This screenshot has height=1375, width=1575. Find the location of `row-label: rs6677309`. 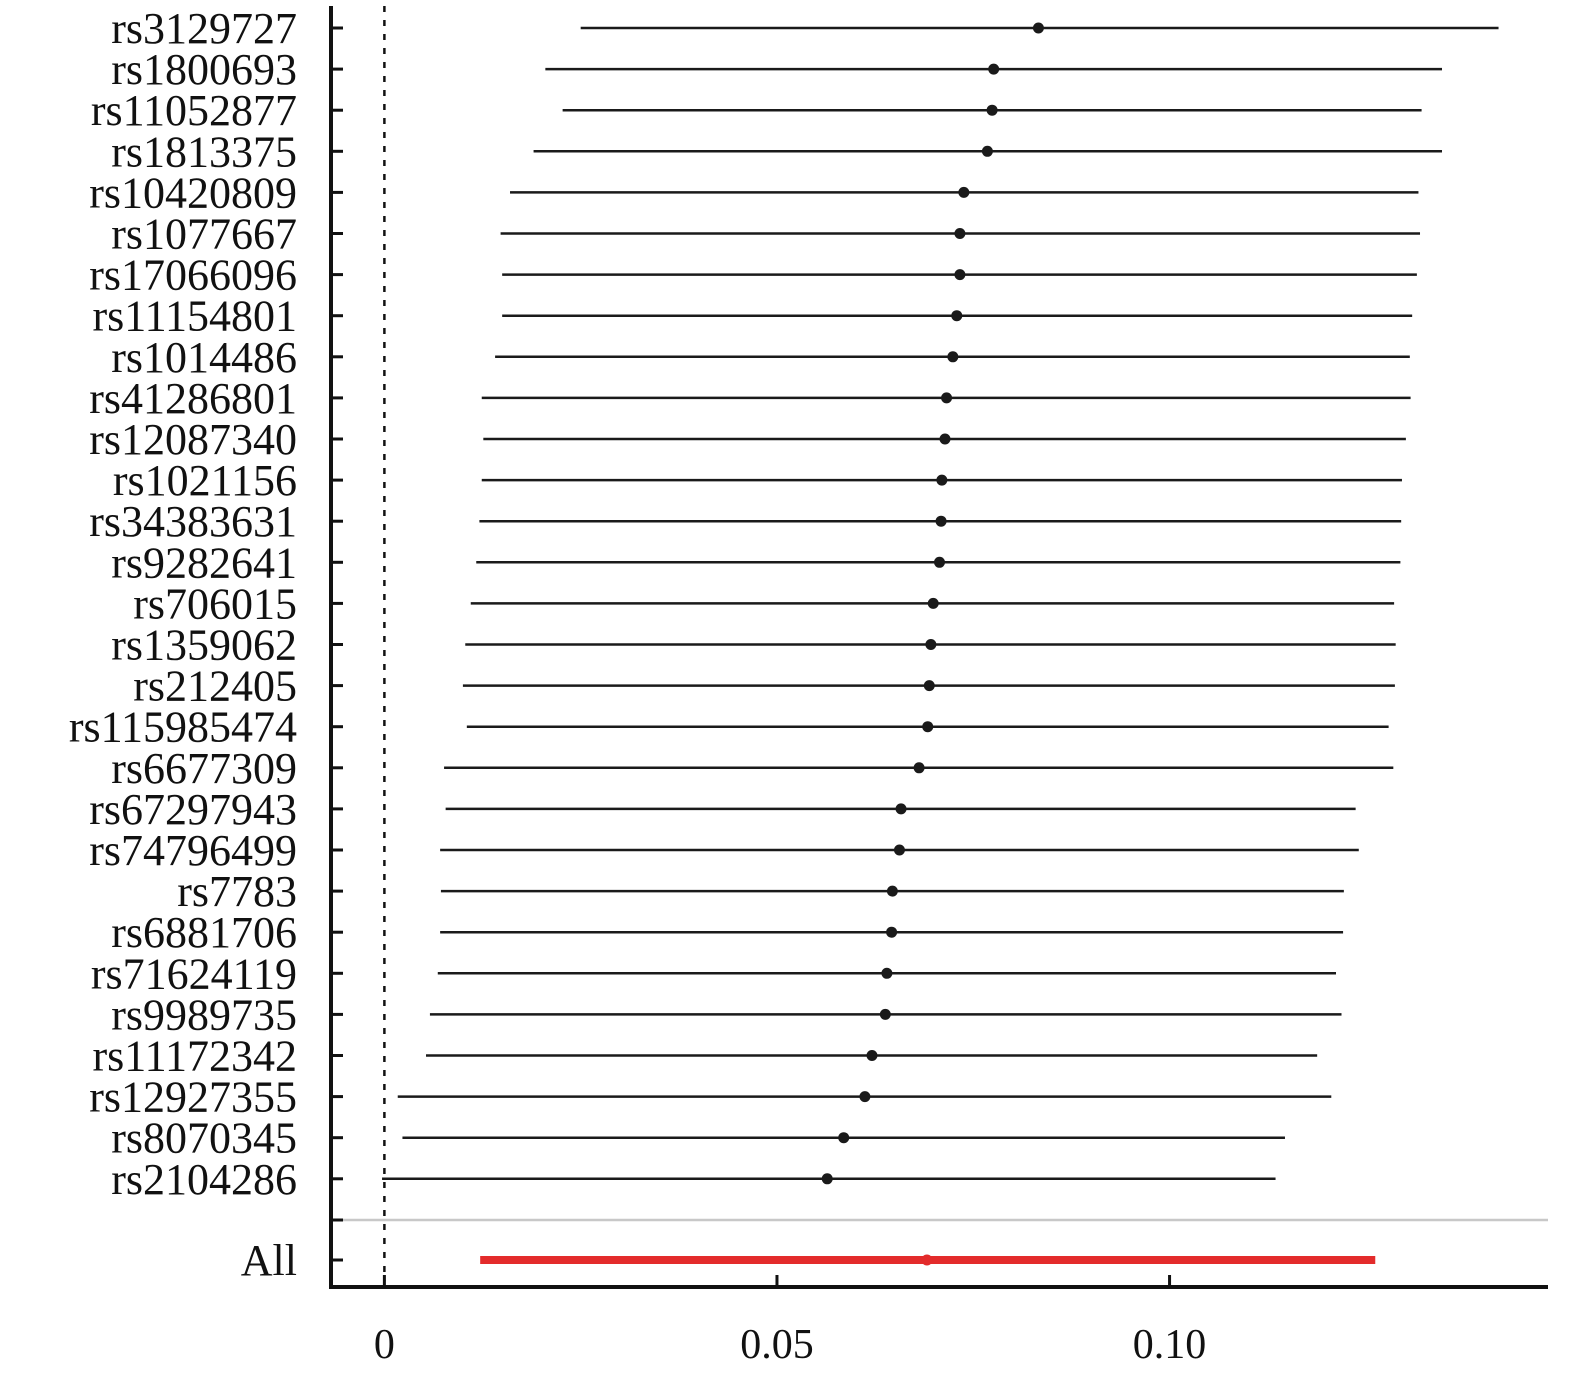

row-label: rs6677309 is located at coordinates (204, 768).